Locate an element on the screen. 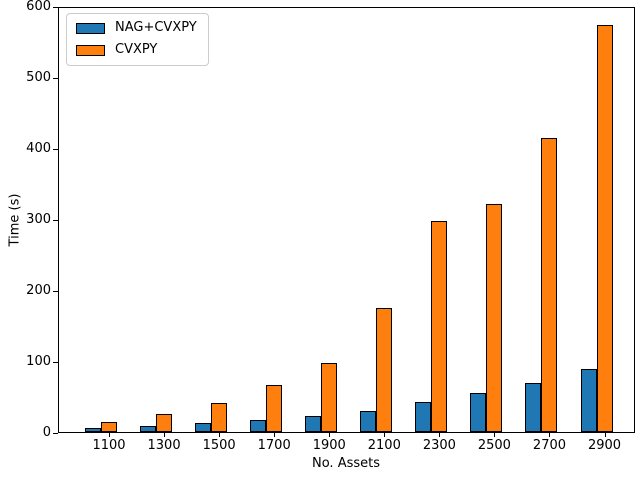  legend-label: CVXPY is located at coordinates (136, 49).